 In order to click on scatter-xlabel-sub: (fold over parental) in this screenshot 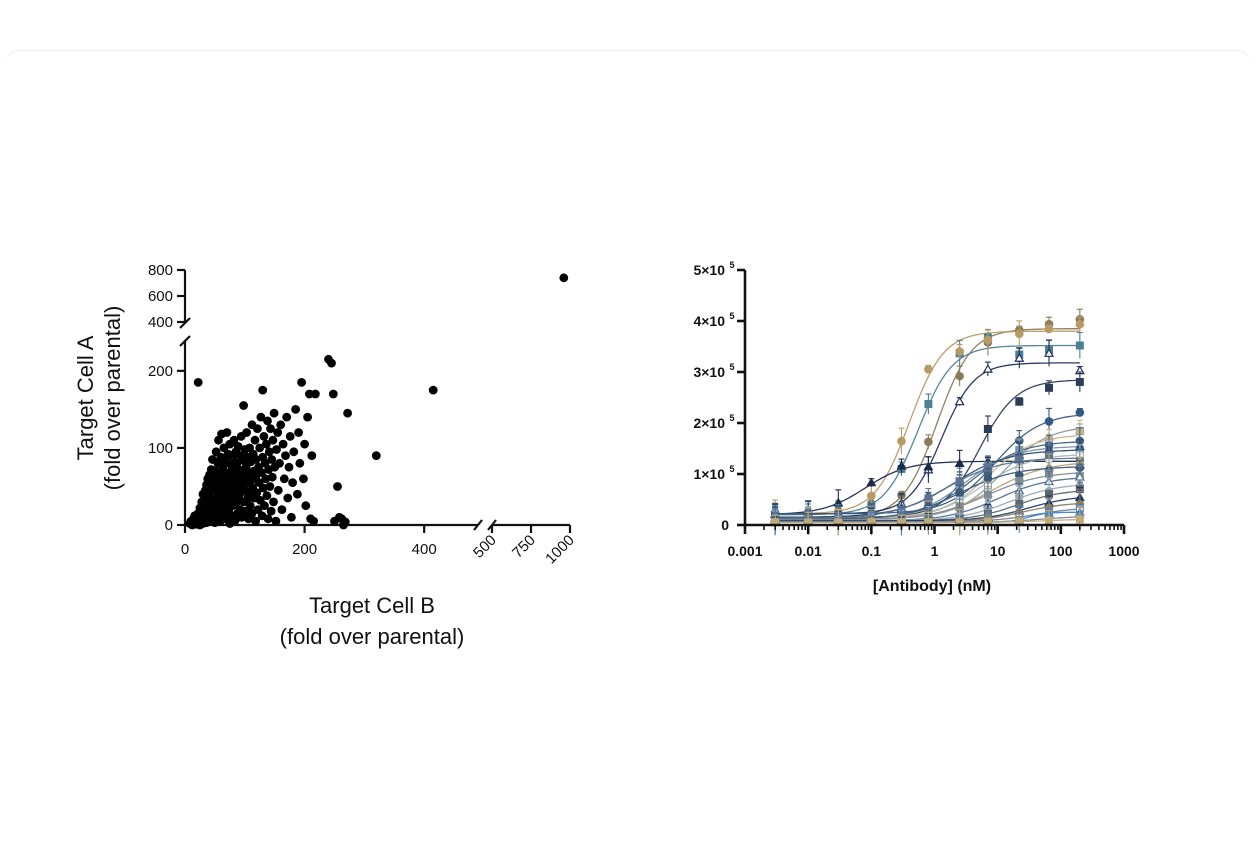, I will do `click(372, 636)`.